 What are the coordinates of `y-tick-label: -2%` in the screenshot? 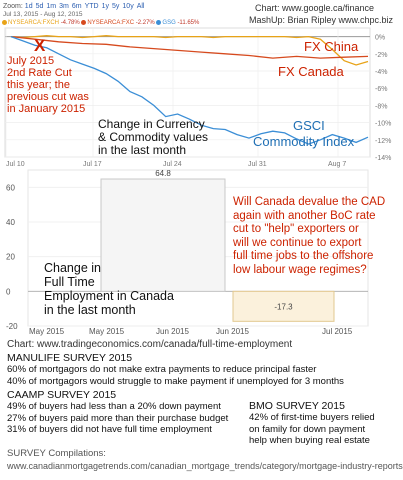 It's located at (381, 55).